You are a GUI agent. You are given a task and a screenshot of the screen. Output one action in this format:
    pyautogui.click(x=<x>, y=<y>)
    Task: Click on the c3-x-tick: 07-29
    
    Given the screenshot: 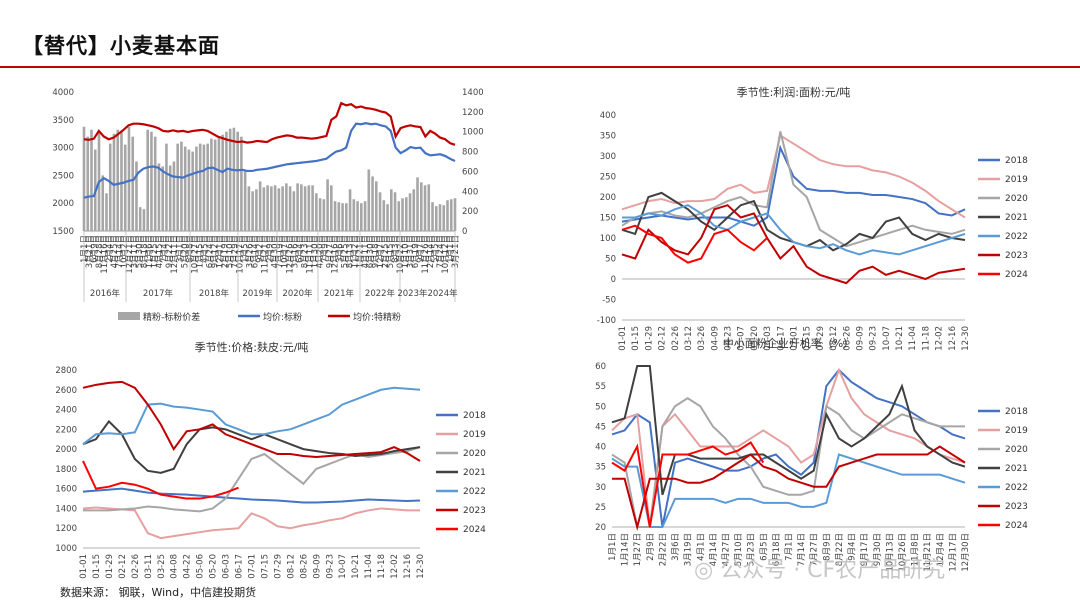 What is the action you would take?
    pyautogui.click(x=278, y=566)
    